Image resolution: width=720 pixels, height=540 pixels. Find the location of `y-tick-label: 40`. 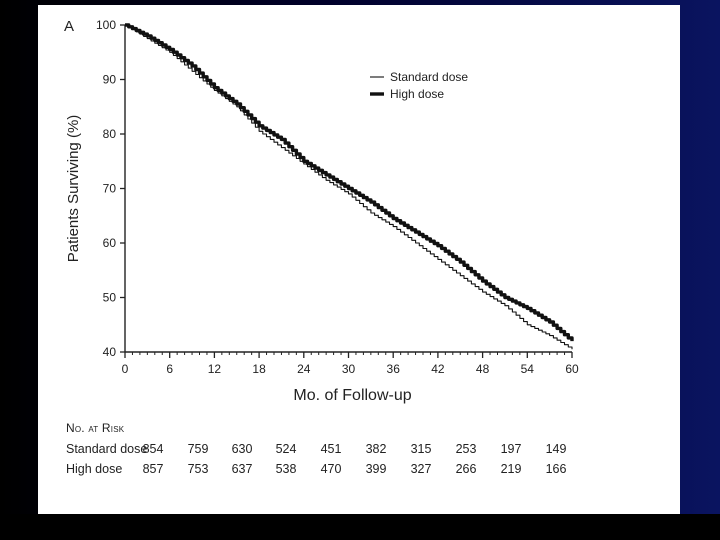

y-tick-label: 40 is located at coordinates (110, 352).